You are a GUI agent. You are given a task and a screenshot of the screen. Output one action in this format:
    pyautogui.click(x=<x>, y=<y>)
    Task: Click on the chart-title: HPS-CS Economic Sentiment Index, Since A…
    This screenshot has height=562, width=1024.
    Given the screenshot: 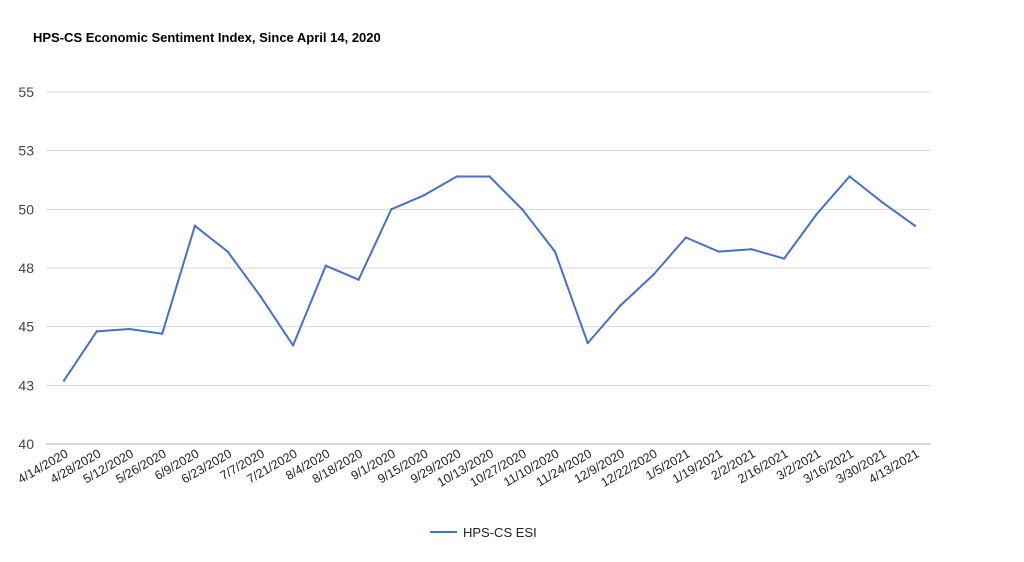 What is the action you would take?
    pyautogui.click(x=207, y=37)
    